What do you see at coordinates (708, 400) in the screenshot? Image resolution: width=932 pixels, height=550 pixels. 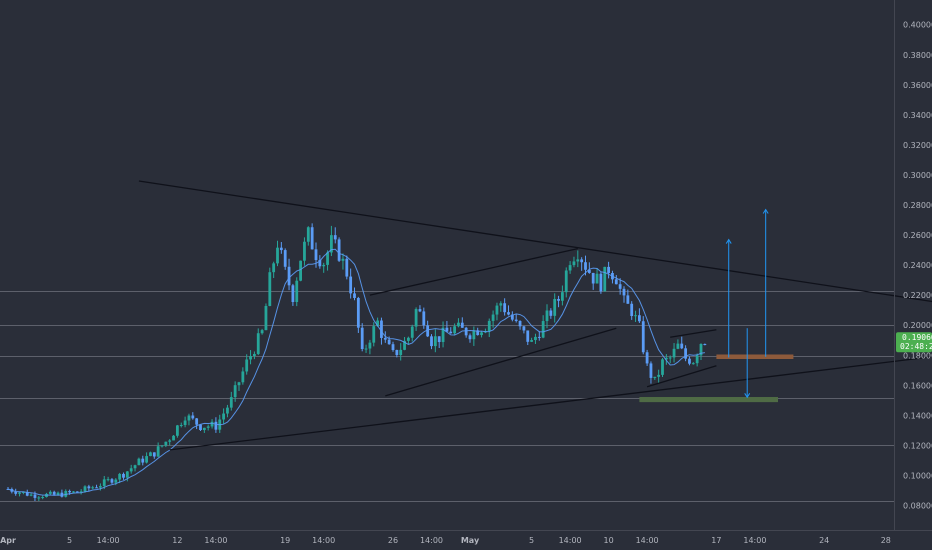 I see `price-zone` at bounding box center [708, 400].